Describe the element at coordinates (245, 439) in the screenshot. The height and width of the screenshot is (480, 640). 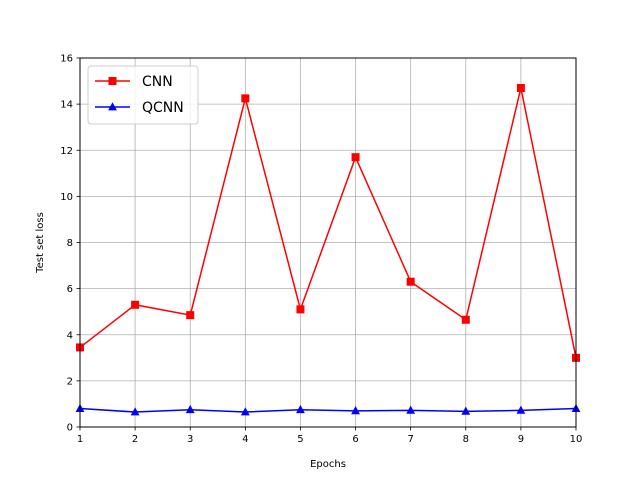
I see `x-tick-label: 4` at that location.